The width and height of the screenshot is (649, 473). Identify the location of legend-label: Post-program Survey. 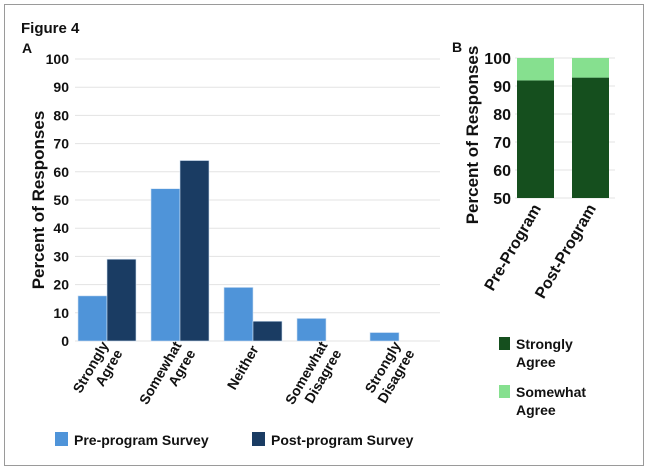
(342, 440).